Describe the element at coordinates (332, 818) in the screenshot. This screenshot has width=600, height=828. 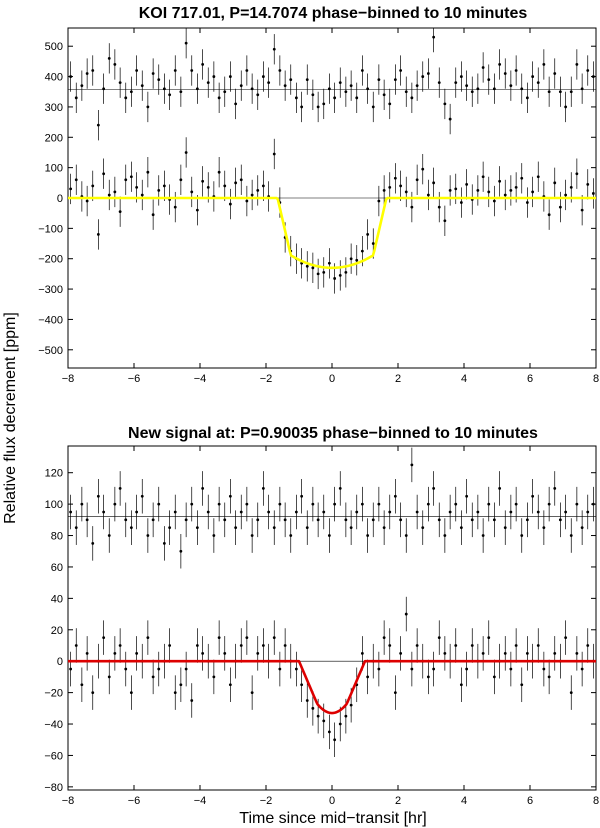
I see `x-axis-label: Time since mid−transit [hr]` at that location.